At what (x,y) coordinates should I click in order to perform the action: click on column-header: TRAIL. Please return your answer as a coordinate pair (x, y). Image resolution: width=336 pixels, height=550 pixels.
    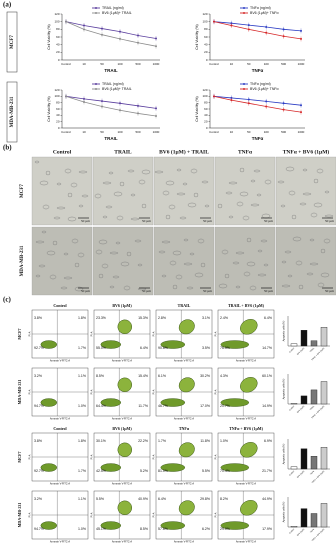
    Looking at the image, I should click on (123, 152).